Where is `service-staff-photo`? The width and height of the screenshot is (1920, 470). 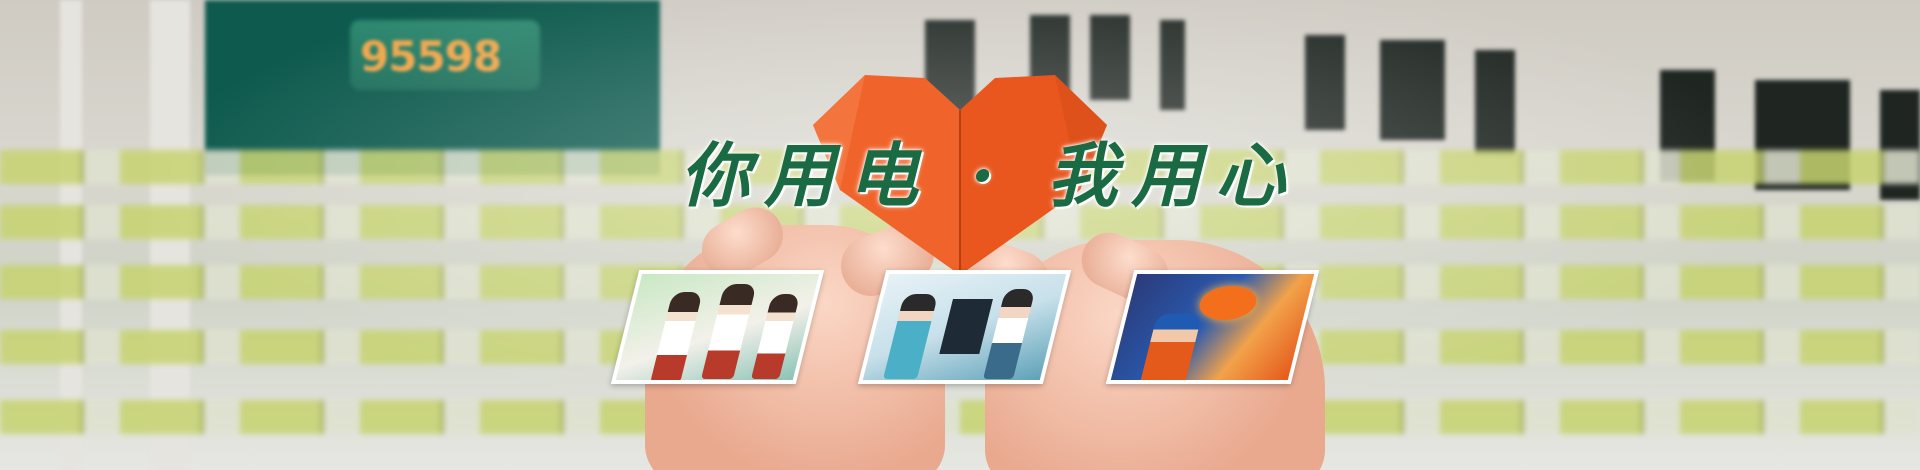
service-staff-photo is located at coordinates (717, 327).